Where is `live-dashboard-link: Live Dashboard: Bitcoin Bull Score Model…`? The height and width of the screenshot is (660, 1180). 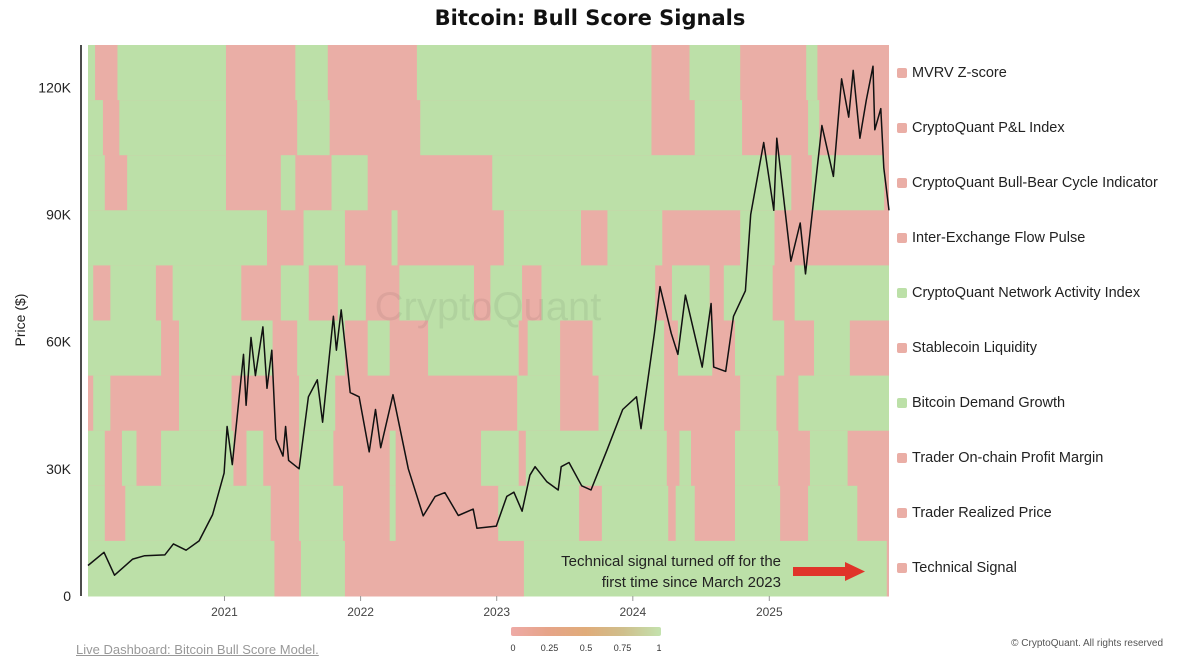 live-dashboard-link: Live Dashboard: Bitcoin Bull Score Model… is located at coordinates (197, 649).